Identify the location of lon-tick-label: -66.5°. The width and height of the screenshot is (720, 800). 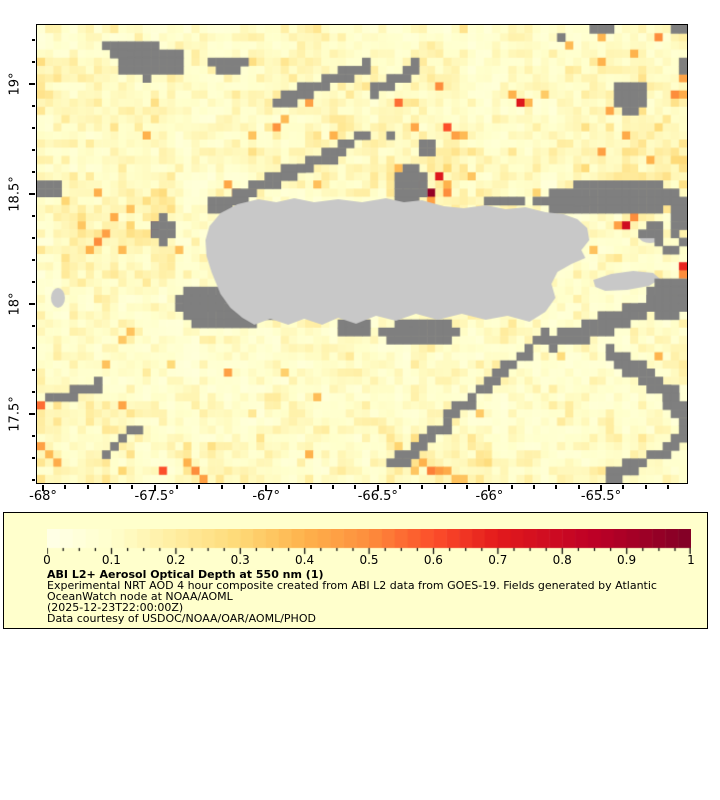
(377, 496).